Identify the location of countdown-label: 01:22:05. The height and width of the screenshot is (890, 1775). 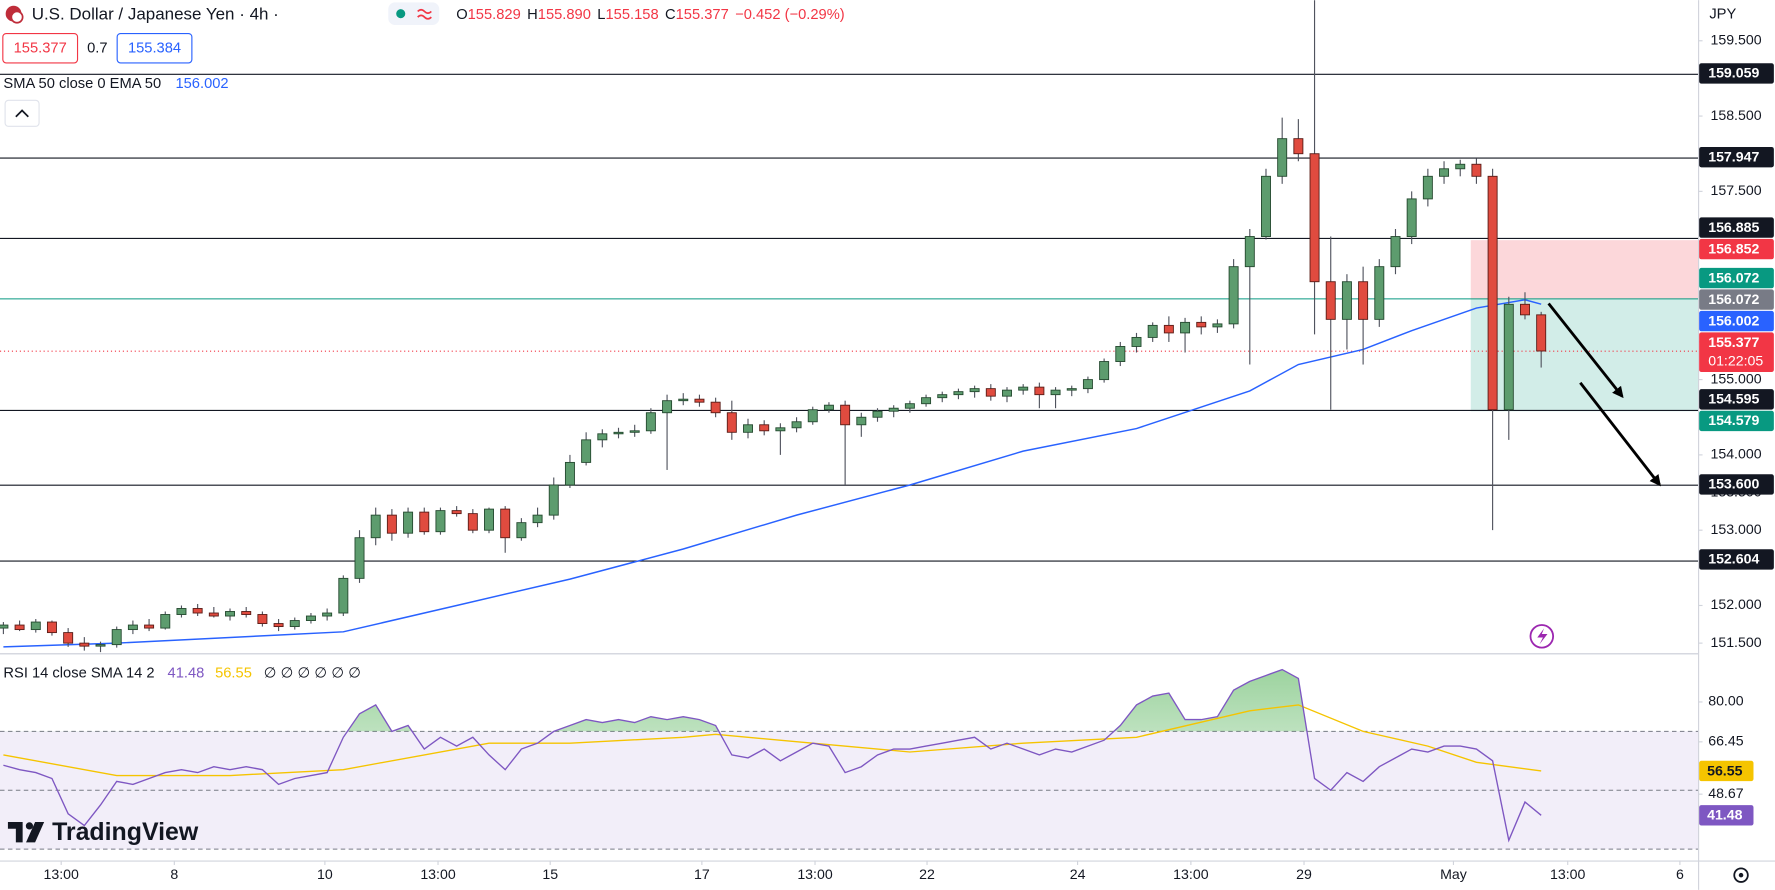
(1735, 361).